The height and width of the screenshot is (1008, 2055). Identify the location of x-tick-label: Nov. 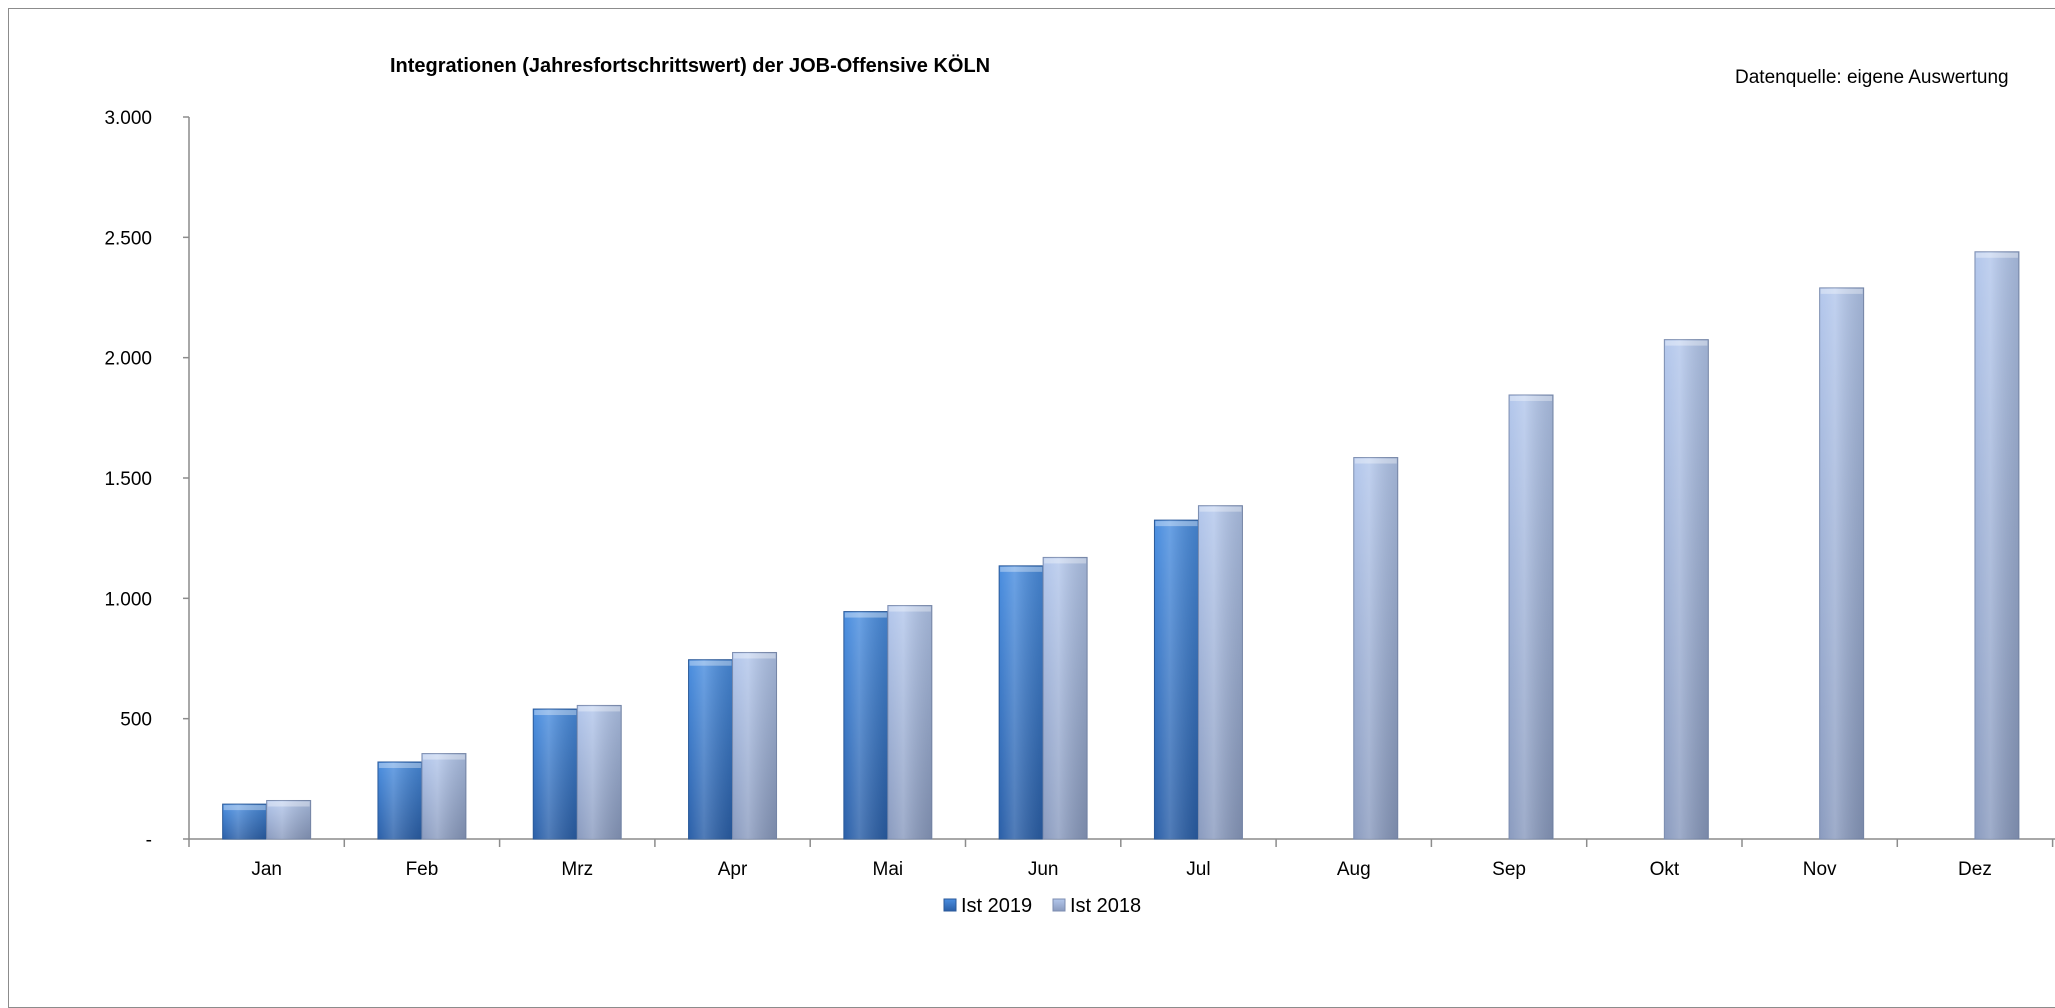
(1820, 869).